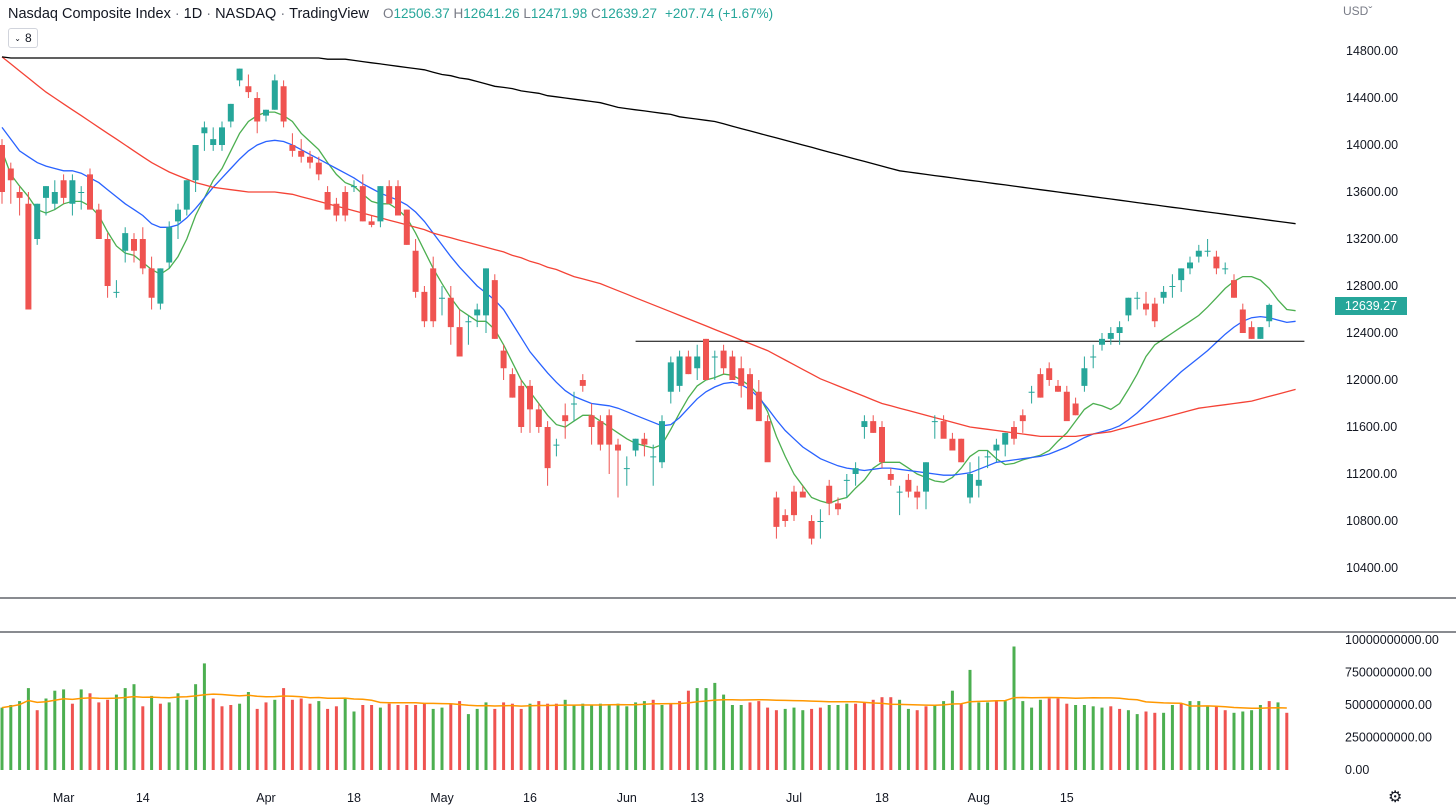 The width and height of the screenshot is (1456, 809). I want to click on interval-label: 1D, so click(193, 14).